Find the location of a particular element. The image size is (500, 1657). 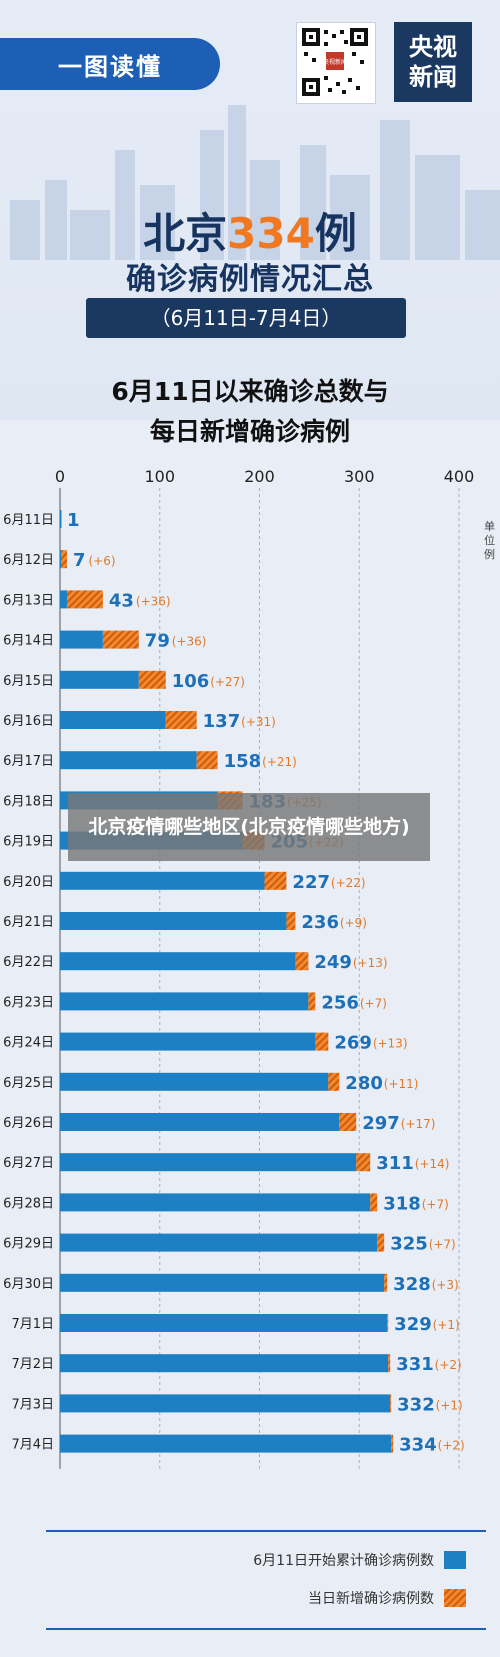

y-tick-label: 6月28日 is located at coordinates (28, 1203).